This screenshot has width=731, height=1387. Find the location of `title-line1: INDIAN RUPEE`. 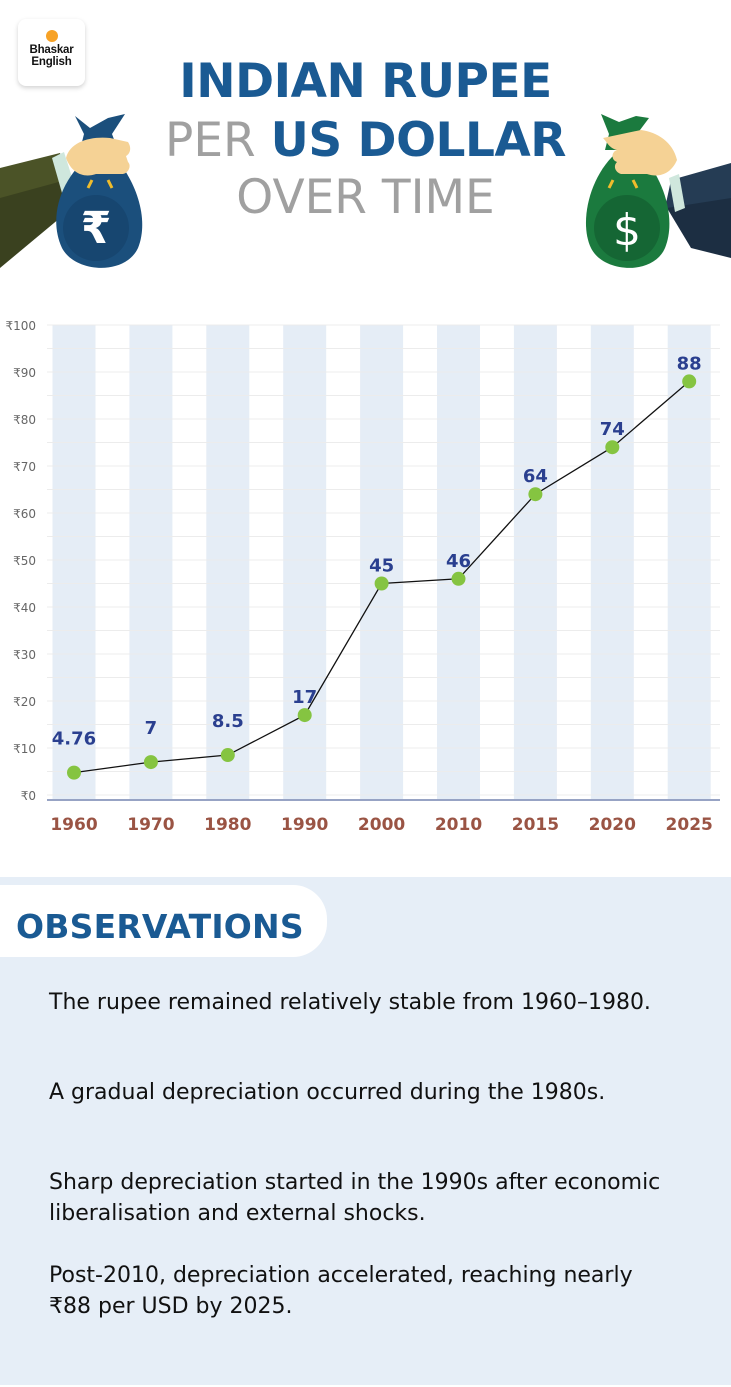

title-line1: INDIAN RUPEE is located at coordinates (365, 81).